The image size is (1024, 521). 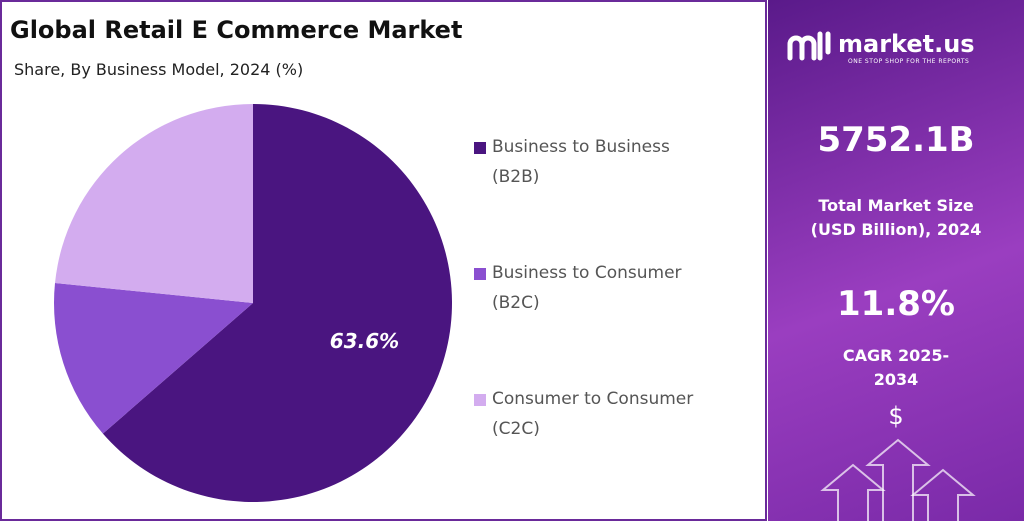 I want to click on chart-title: Global Retail E Commerce Market, so click(x=236, y=30).